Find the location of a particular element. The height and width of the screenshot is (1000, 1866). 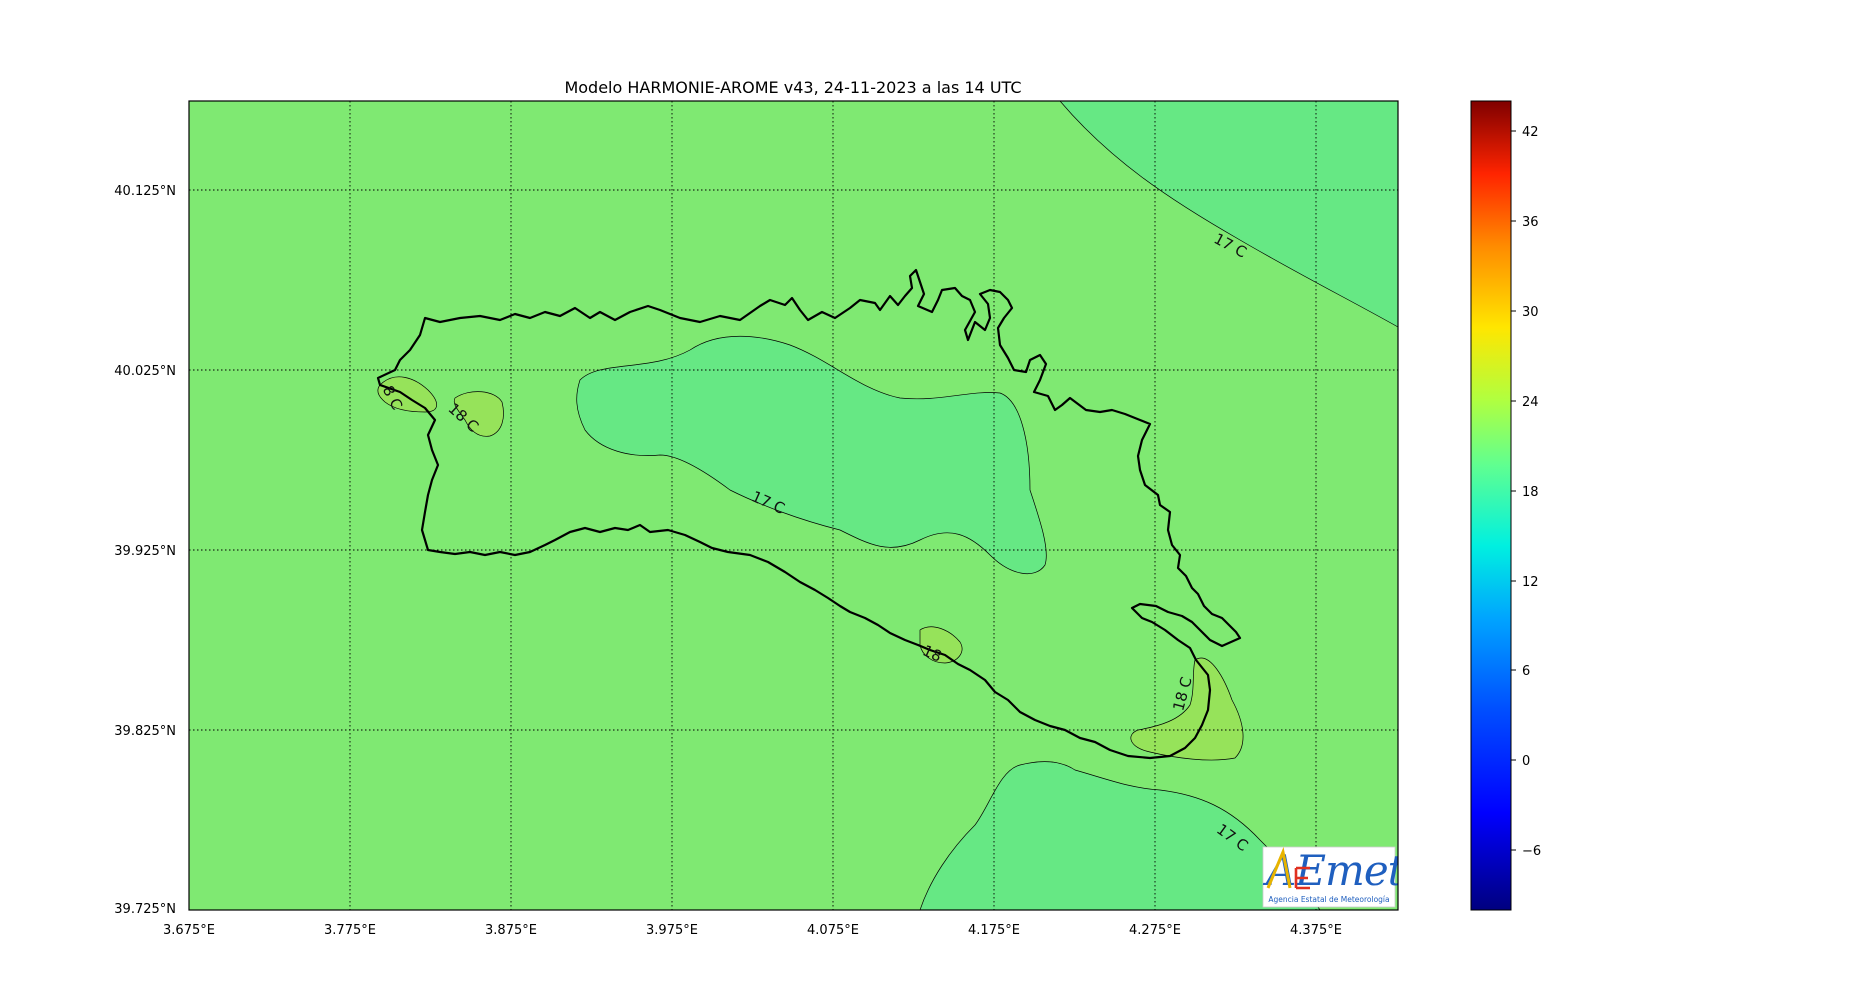

field-region-18-west-a is located at coordinates (407, 394).